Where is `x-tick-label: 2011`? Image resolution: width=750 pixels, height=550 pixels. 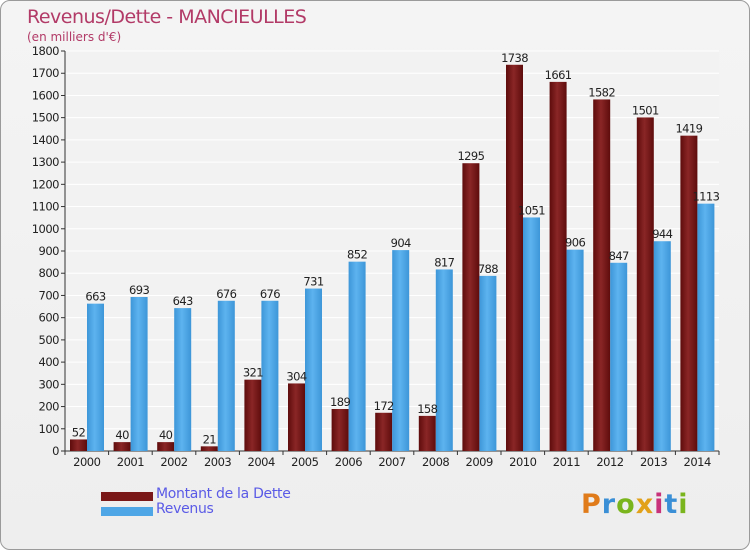
x-tick-label: 2011 is located at coordinates (566, 462).